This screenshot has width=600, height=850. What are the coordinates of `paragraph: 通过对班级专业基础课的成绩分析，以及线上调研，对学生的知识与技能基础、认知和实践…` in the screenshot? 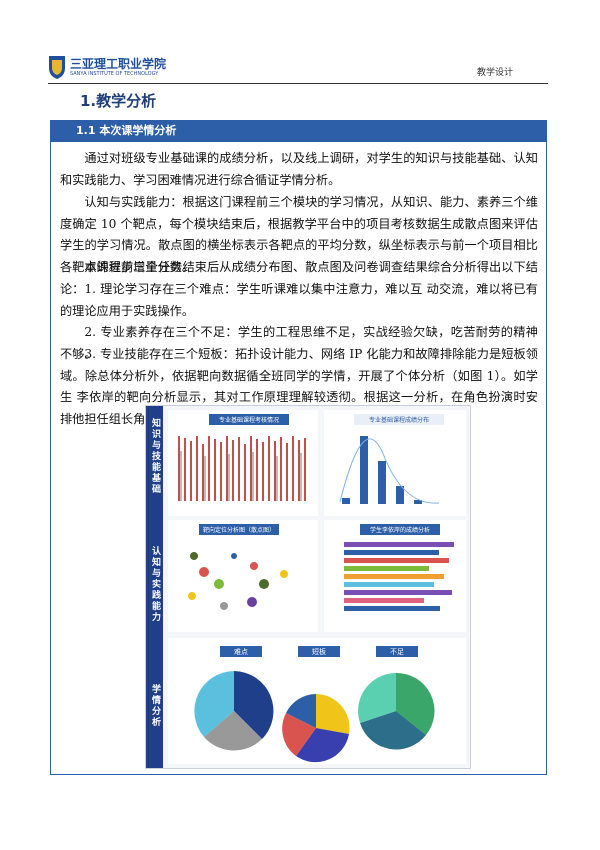 It's located at (299, 169).